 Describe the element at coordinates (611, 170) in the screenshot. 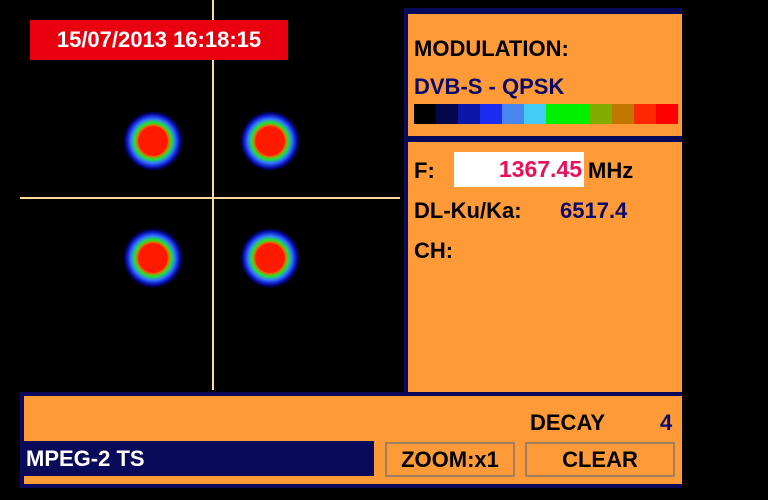

I see `frequency-unit: MHz` at that location.